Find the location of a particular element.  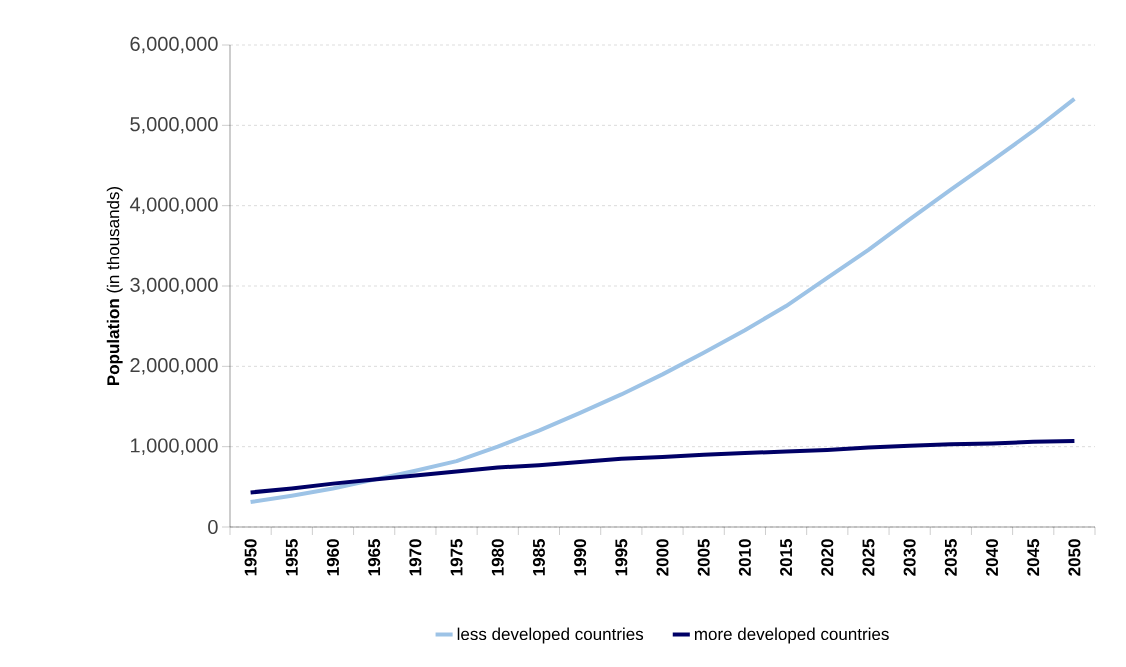

y-tick-label: 6,000,000 is located at coordinates (174, 45).